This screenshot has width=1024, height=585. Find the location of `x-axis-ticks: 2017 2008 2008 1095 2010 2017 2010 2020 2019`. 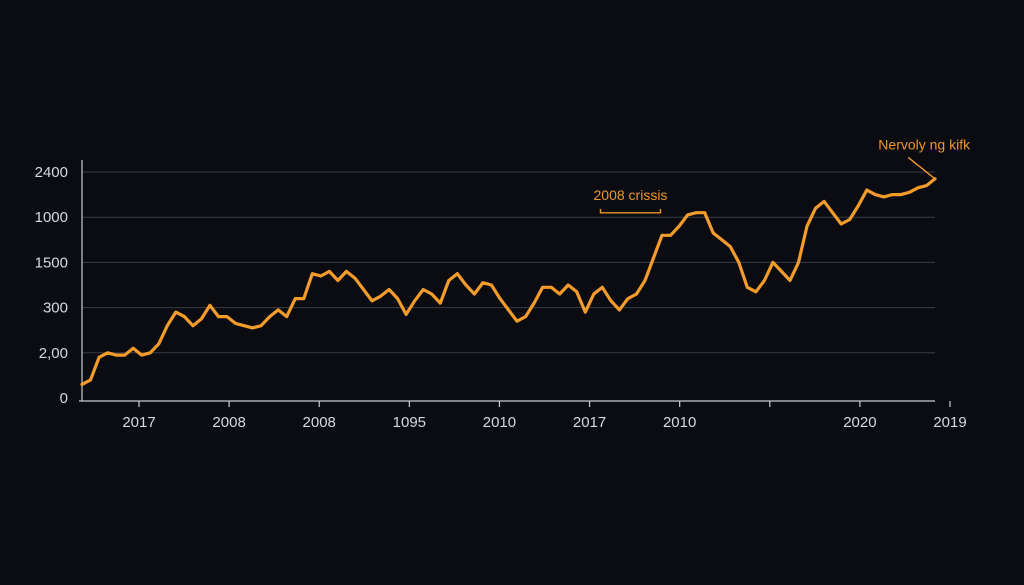

x-axis-ticks: 2017 2008 2008 1095 2010 2017 2010 2020 2019 is located at coordinates (544, 416).